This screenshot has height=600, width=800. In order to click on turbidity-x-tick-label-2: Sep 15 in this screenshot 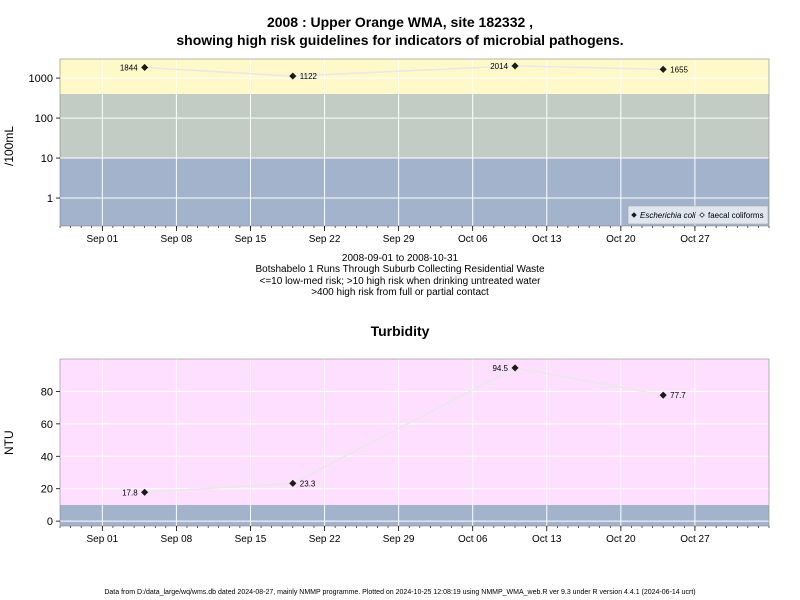, I will do `click(251, 539)`.